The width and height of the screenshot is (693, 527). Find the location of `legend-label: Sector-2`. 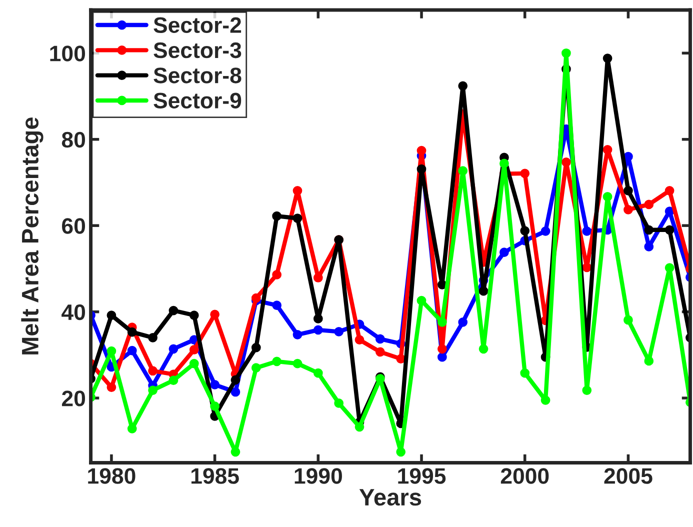

legend-label: Sector-2 is located at coordinates (198, 25).